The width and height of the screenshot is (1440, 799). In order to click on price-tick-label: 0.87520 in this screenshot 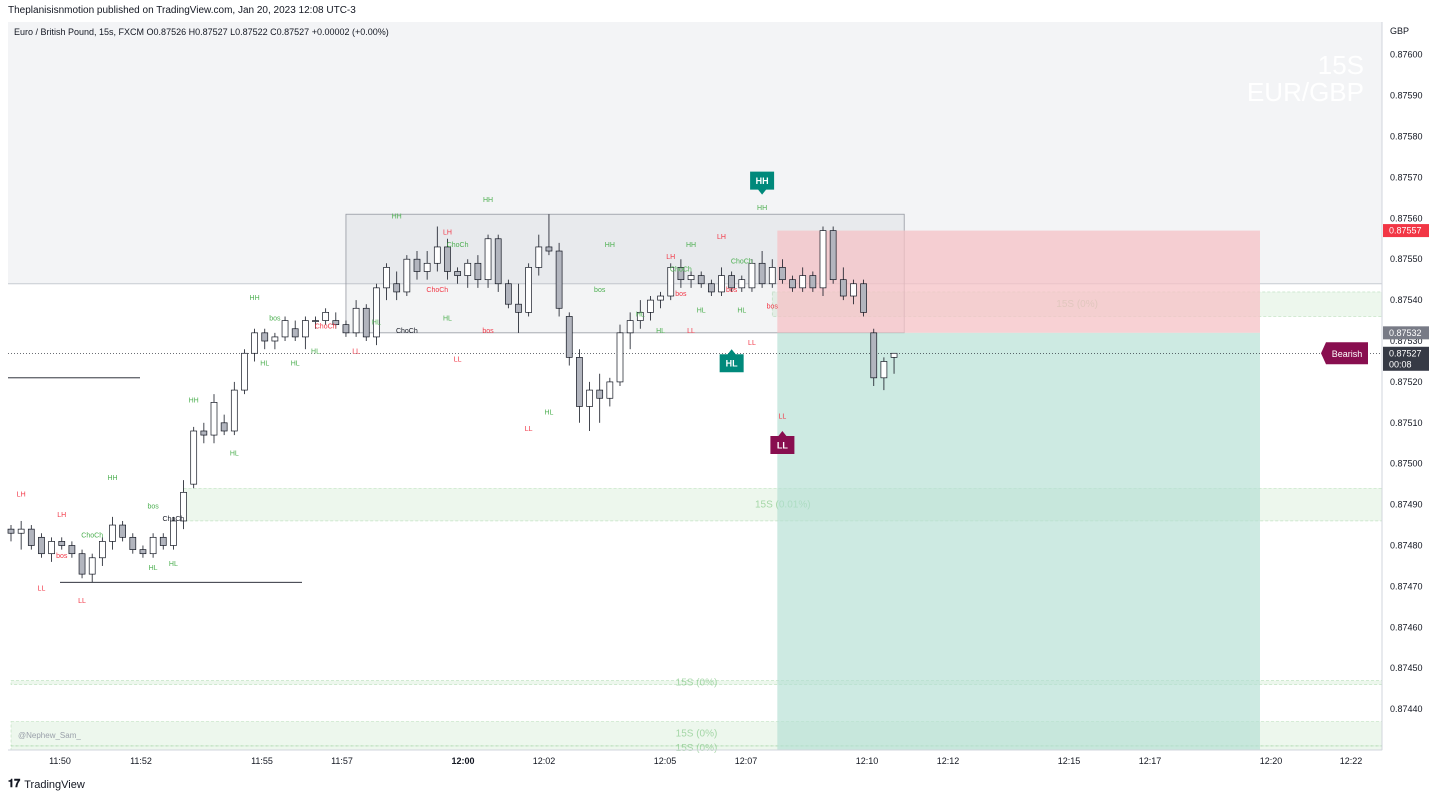, I will do `click(1406, 382)`.